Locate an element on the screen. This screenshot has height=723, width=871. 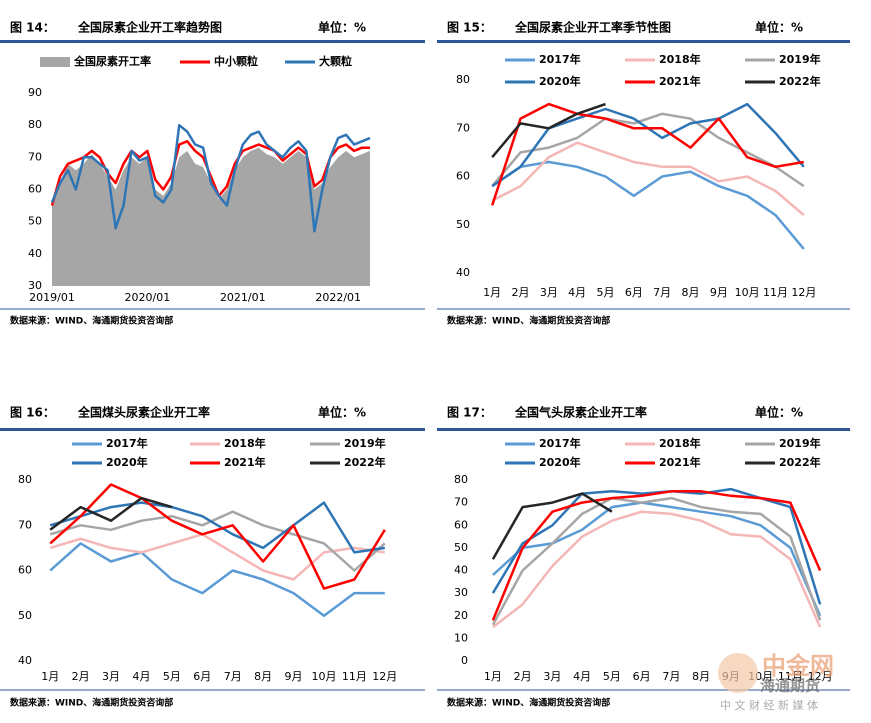
x-tick-label: 2020/01 is located at coordinates (148, 297).